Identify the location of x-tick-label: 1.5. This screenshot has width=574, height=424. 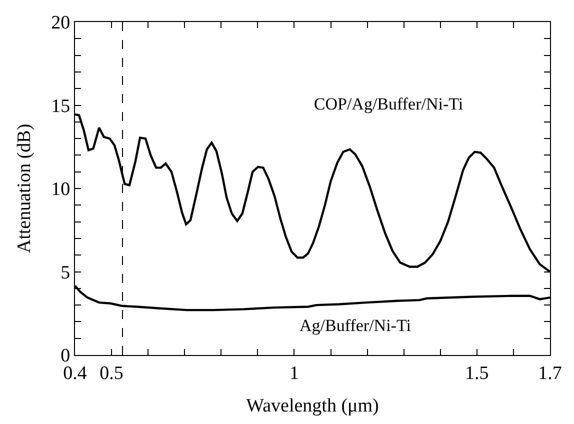
(477, 373).